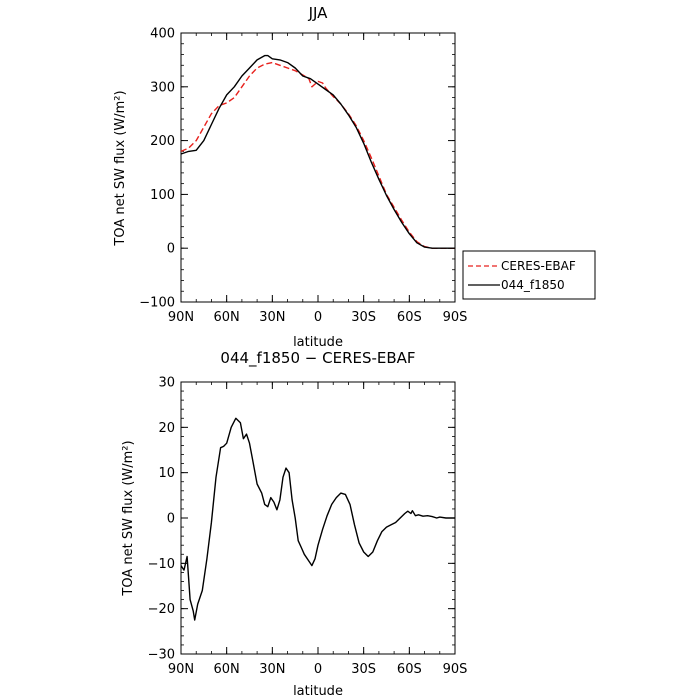 The image size is (700, 700). What do you see at coordinates (166, 473) in the screenshot?
I see `y-tick-label: 10` at bounding box center [166, 473].